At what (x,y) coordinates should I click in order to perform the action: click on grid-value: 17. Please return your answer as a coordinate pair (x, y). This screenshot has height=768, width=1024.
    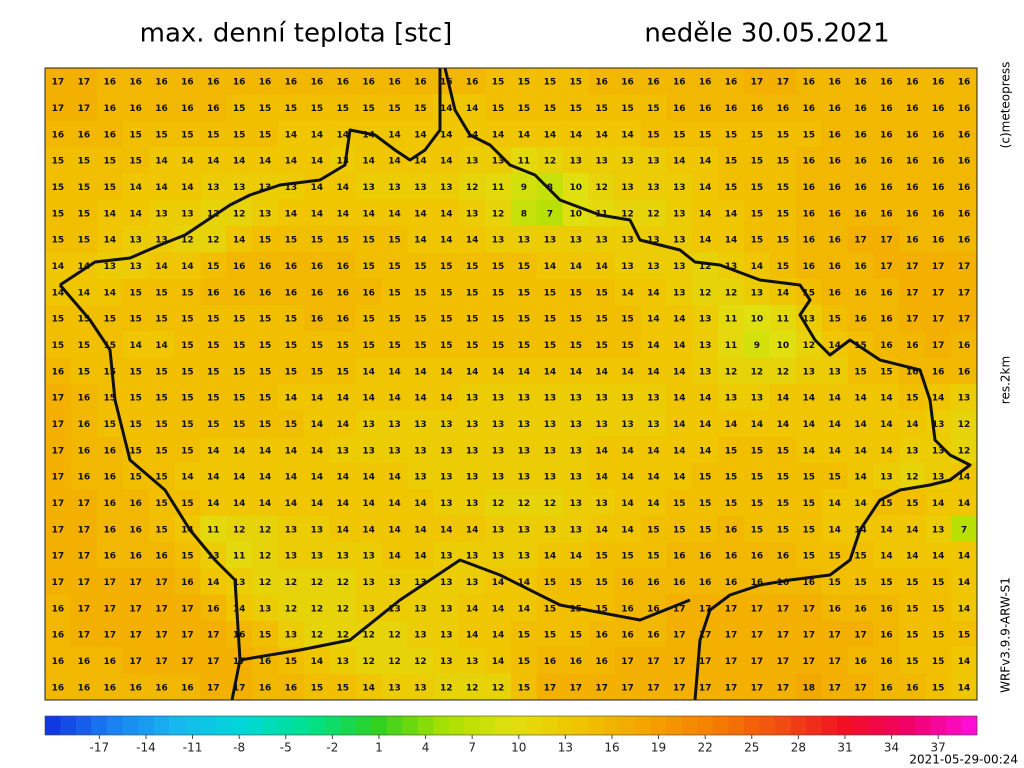
    Looking at the image, I should click on (731, 636).